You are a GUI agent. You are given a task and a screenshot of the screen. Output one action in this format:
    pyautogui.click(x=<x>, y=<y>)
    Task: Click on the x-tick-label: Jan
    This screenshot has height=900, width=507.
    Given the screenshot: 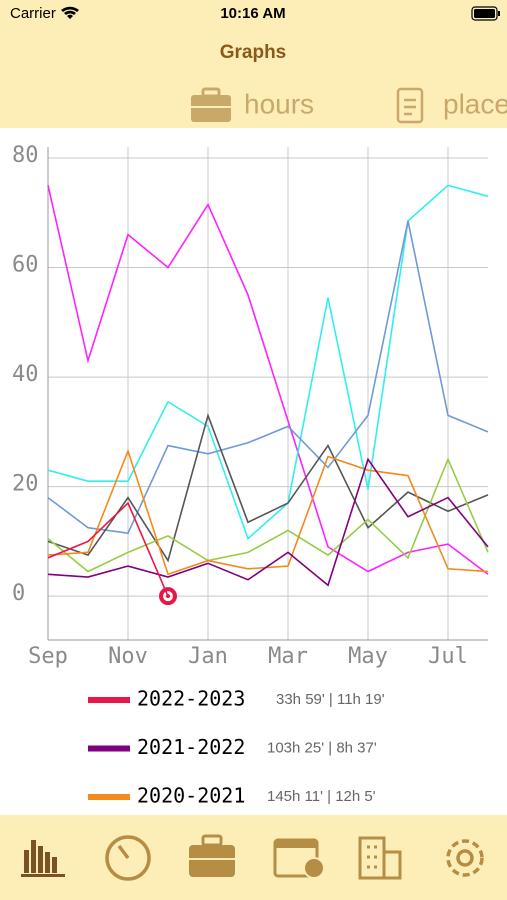 What is the action you would take?
    pyautogui.click(x=208, y=656)
    